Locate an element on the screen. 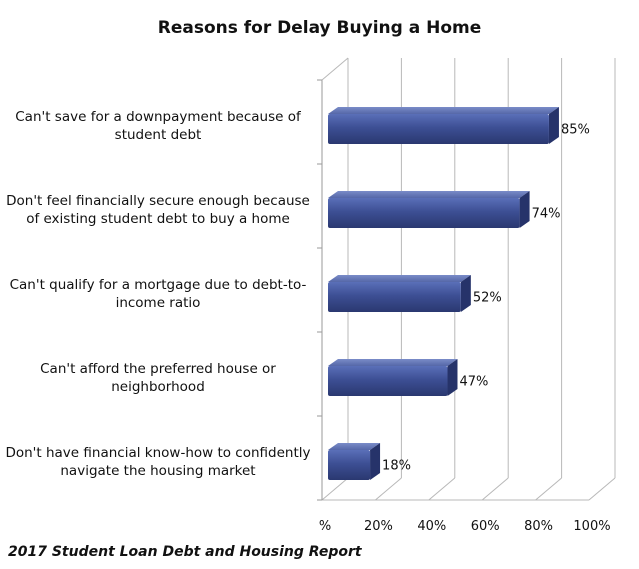  x-tick-label: 60% is located at coordinates (485, 526).